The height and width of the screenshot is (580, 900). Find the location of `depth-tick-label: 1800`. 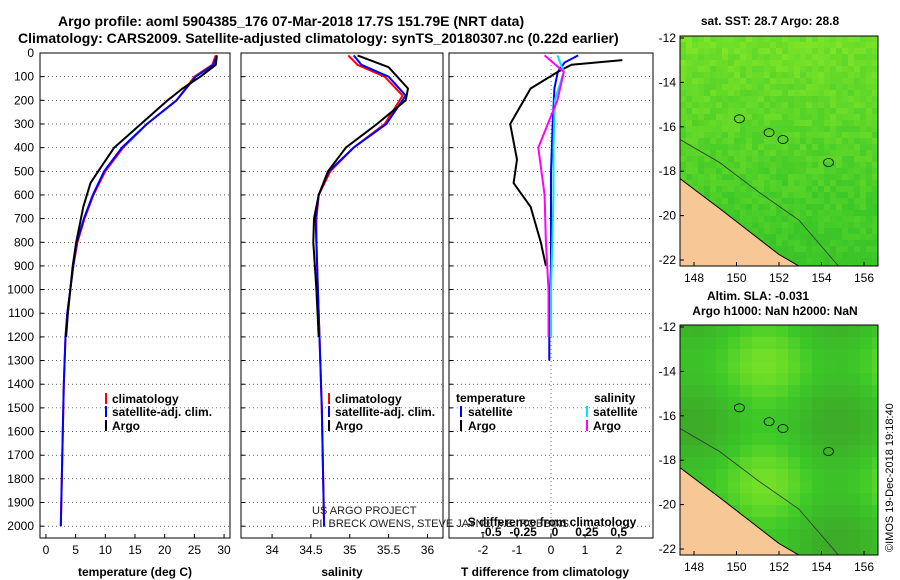

depth-tick-label: 1800 is located at coordinates (20, 479).